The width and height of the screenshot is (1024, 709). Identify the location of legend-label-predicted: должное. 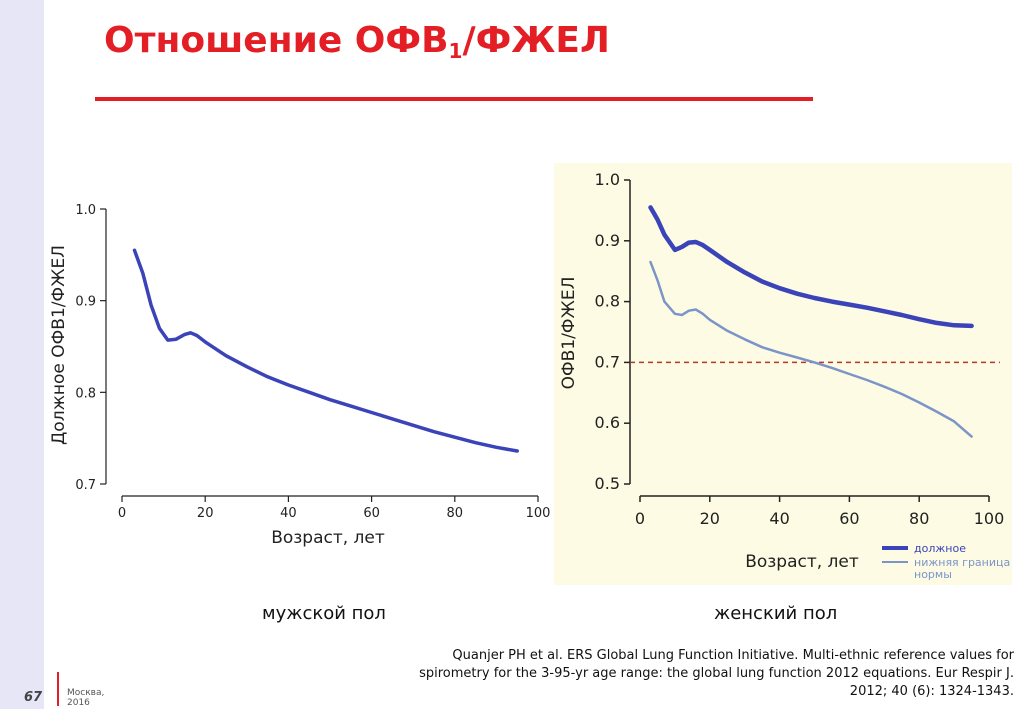
(940, 548).